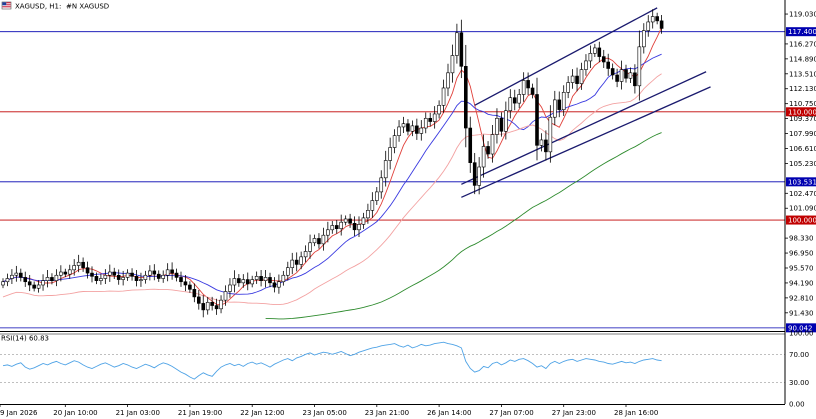 The image size is (816, 419). What do you see at coordinates (802, 44) in the screenshot?
I see `price-tick-label: 116.270` at bounding box center [802, 44].